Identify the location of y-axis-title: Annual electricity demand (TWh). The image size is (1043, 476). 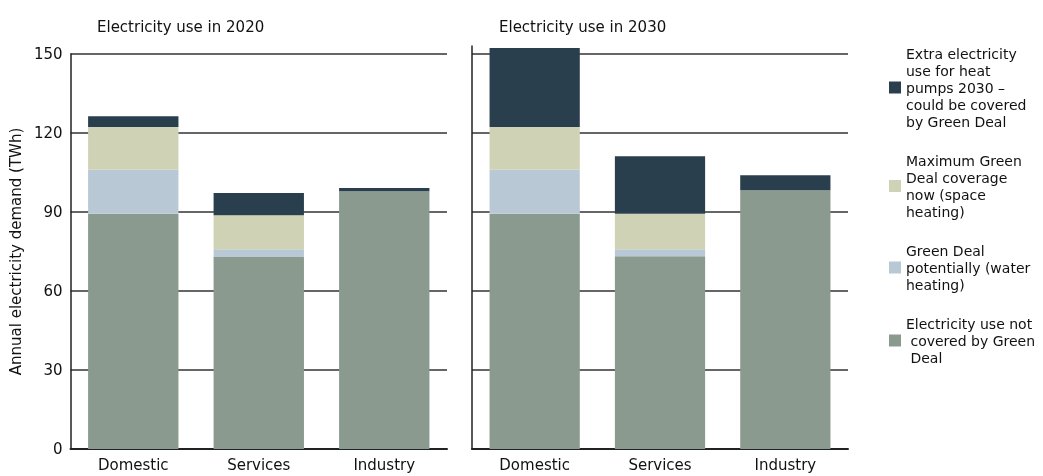
(15, 251).